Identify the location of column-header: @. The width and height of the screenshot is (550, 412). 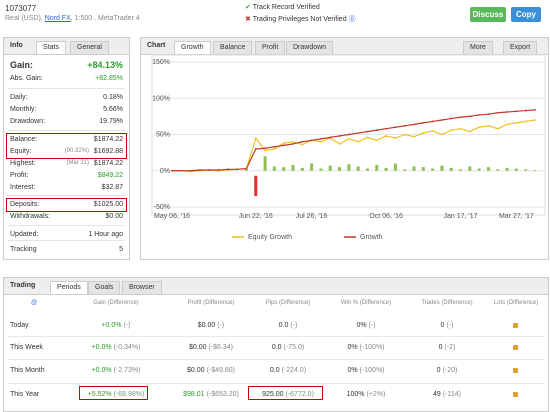
(34, 303).